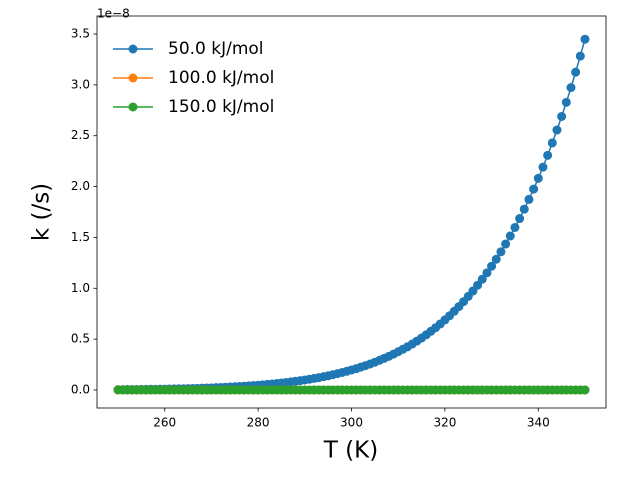 The image size is (640, 480). Describe the element at coordinates (80, 135) in the screenshot. I see `y-tick-label: 2.5` at that location.